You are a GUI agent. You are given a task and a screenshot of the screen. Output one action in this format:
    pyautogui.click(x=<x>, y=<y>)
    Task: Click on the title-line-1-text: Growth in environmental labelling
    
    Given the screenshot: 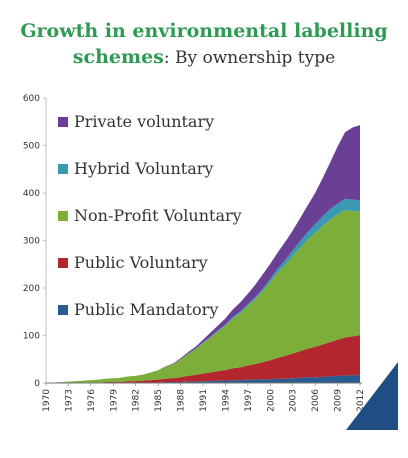 What is the action you would take?
    pyautogui.click(x=204, y=31)
    